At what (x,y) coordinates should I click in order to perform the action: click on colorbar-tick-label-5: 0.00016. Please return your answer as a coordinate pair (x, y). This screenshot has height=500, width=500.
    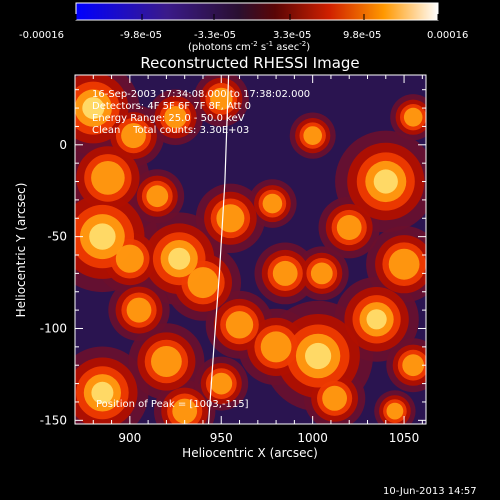
    Looking at the image, I should click on (447, 35).